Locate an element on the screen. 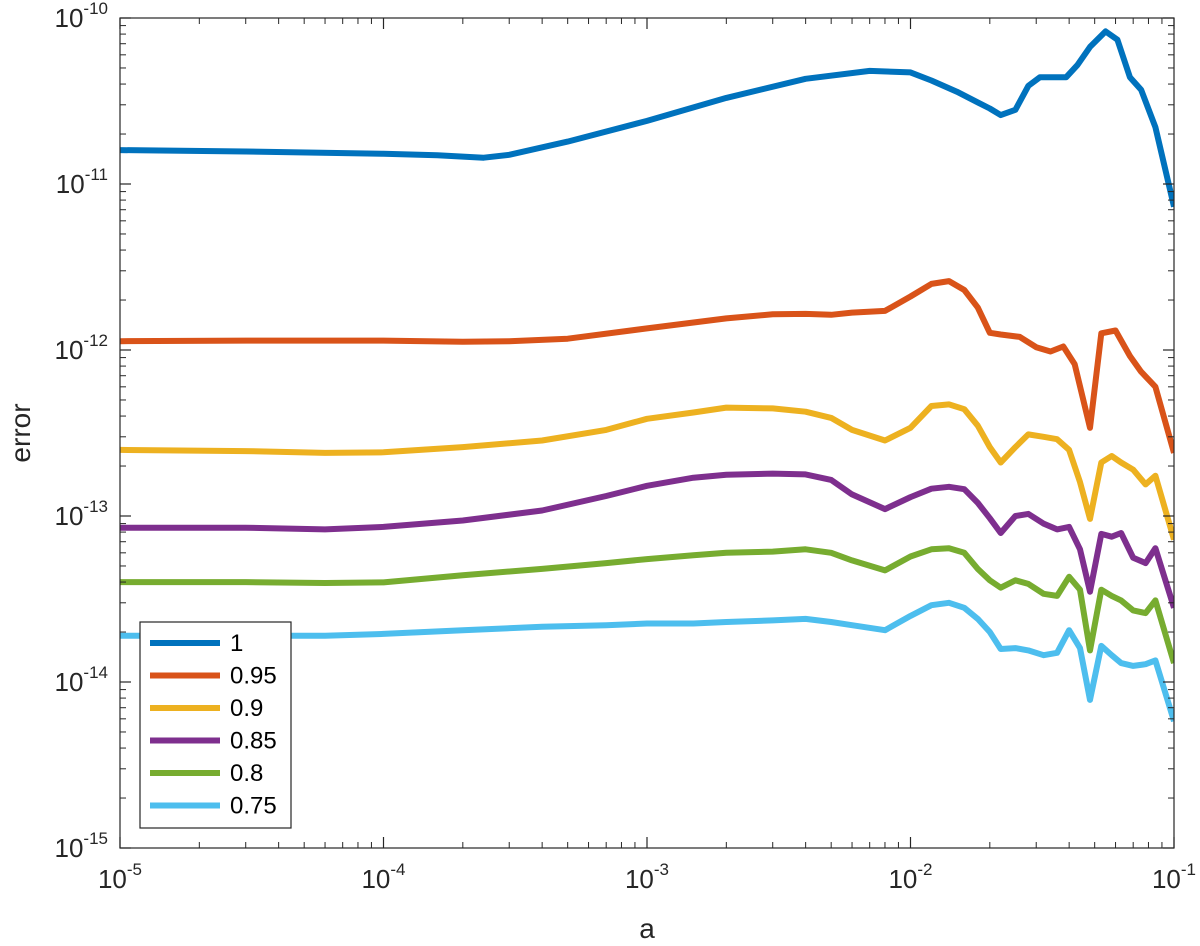  legend-label: 0.95 is located at coordinates (253, 676).